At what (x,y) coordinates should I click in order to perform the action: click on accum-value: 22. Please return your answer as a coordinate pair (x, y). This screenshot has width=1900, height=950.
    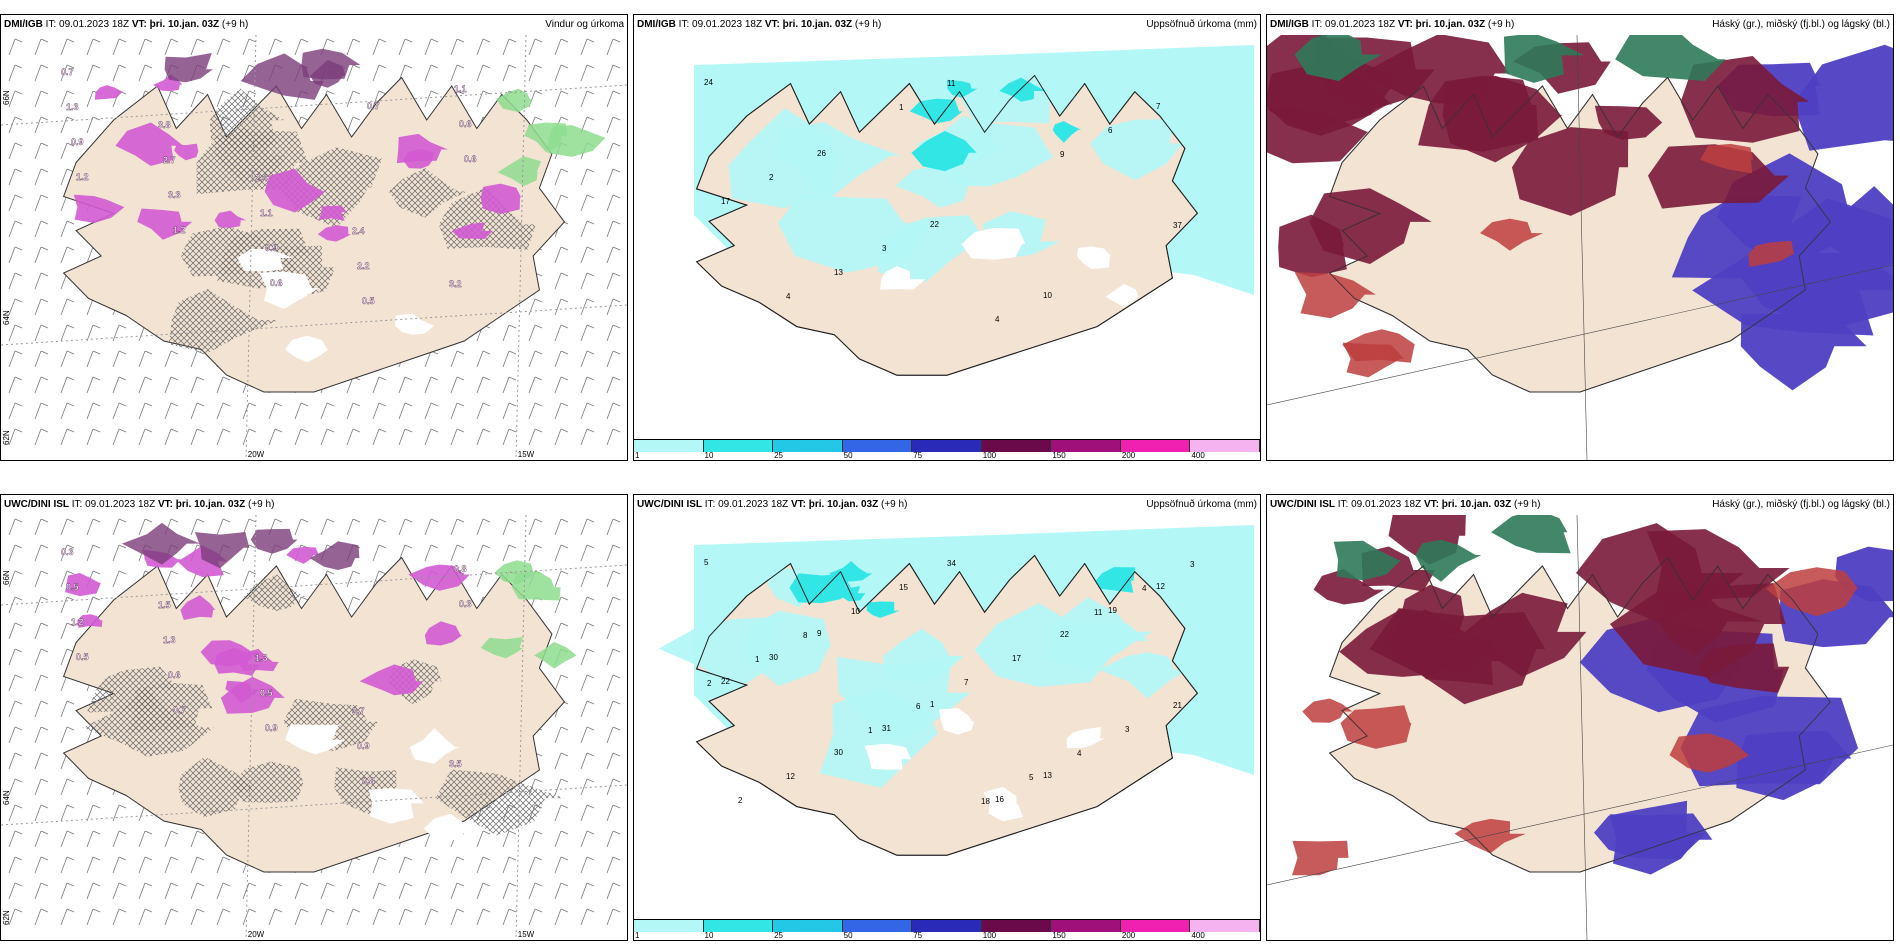
    Looking at the image, I should click on (725, 681).